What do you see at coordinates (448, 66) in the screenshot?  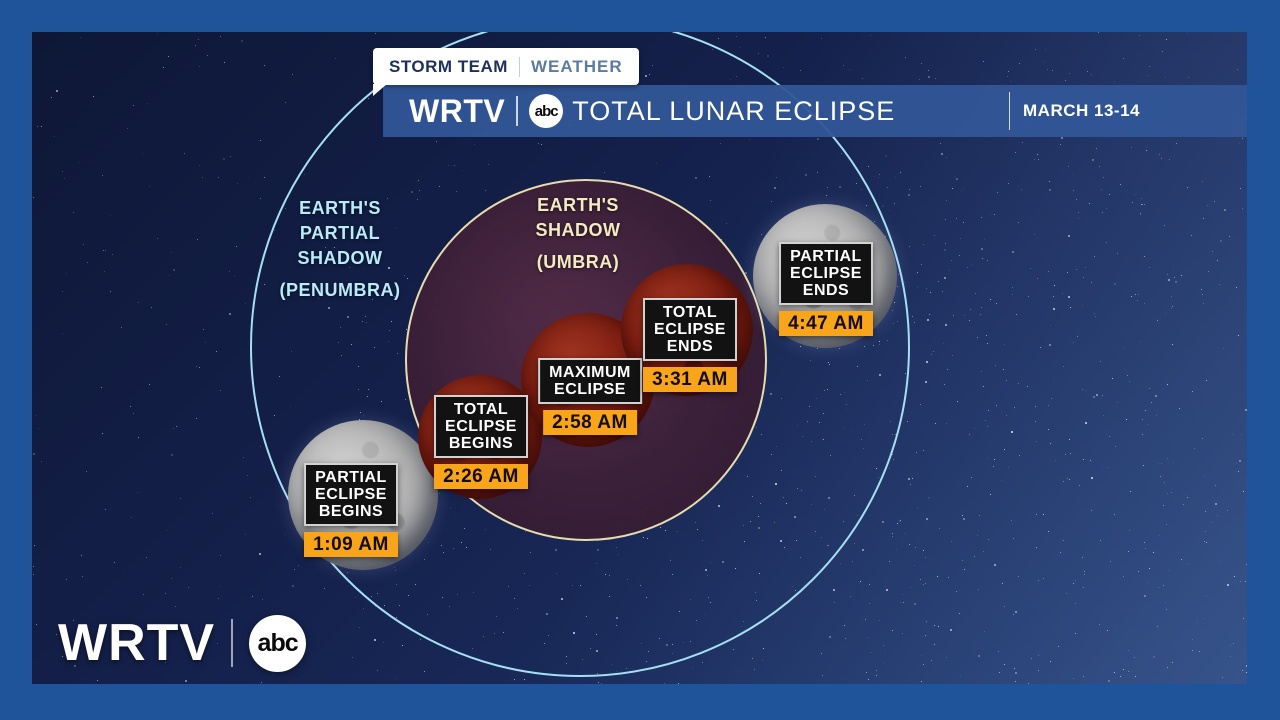 I see `storm-team-label: STORM TEAM` at bounding box center [448, 66].